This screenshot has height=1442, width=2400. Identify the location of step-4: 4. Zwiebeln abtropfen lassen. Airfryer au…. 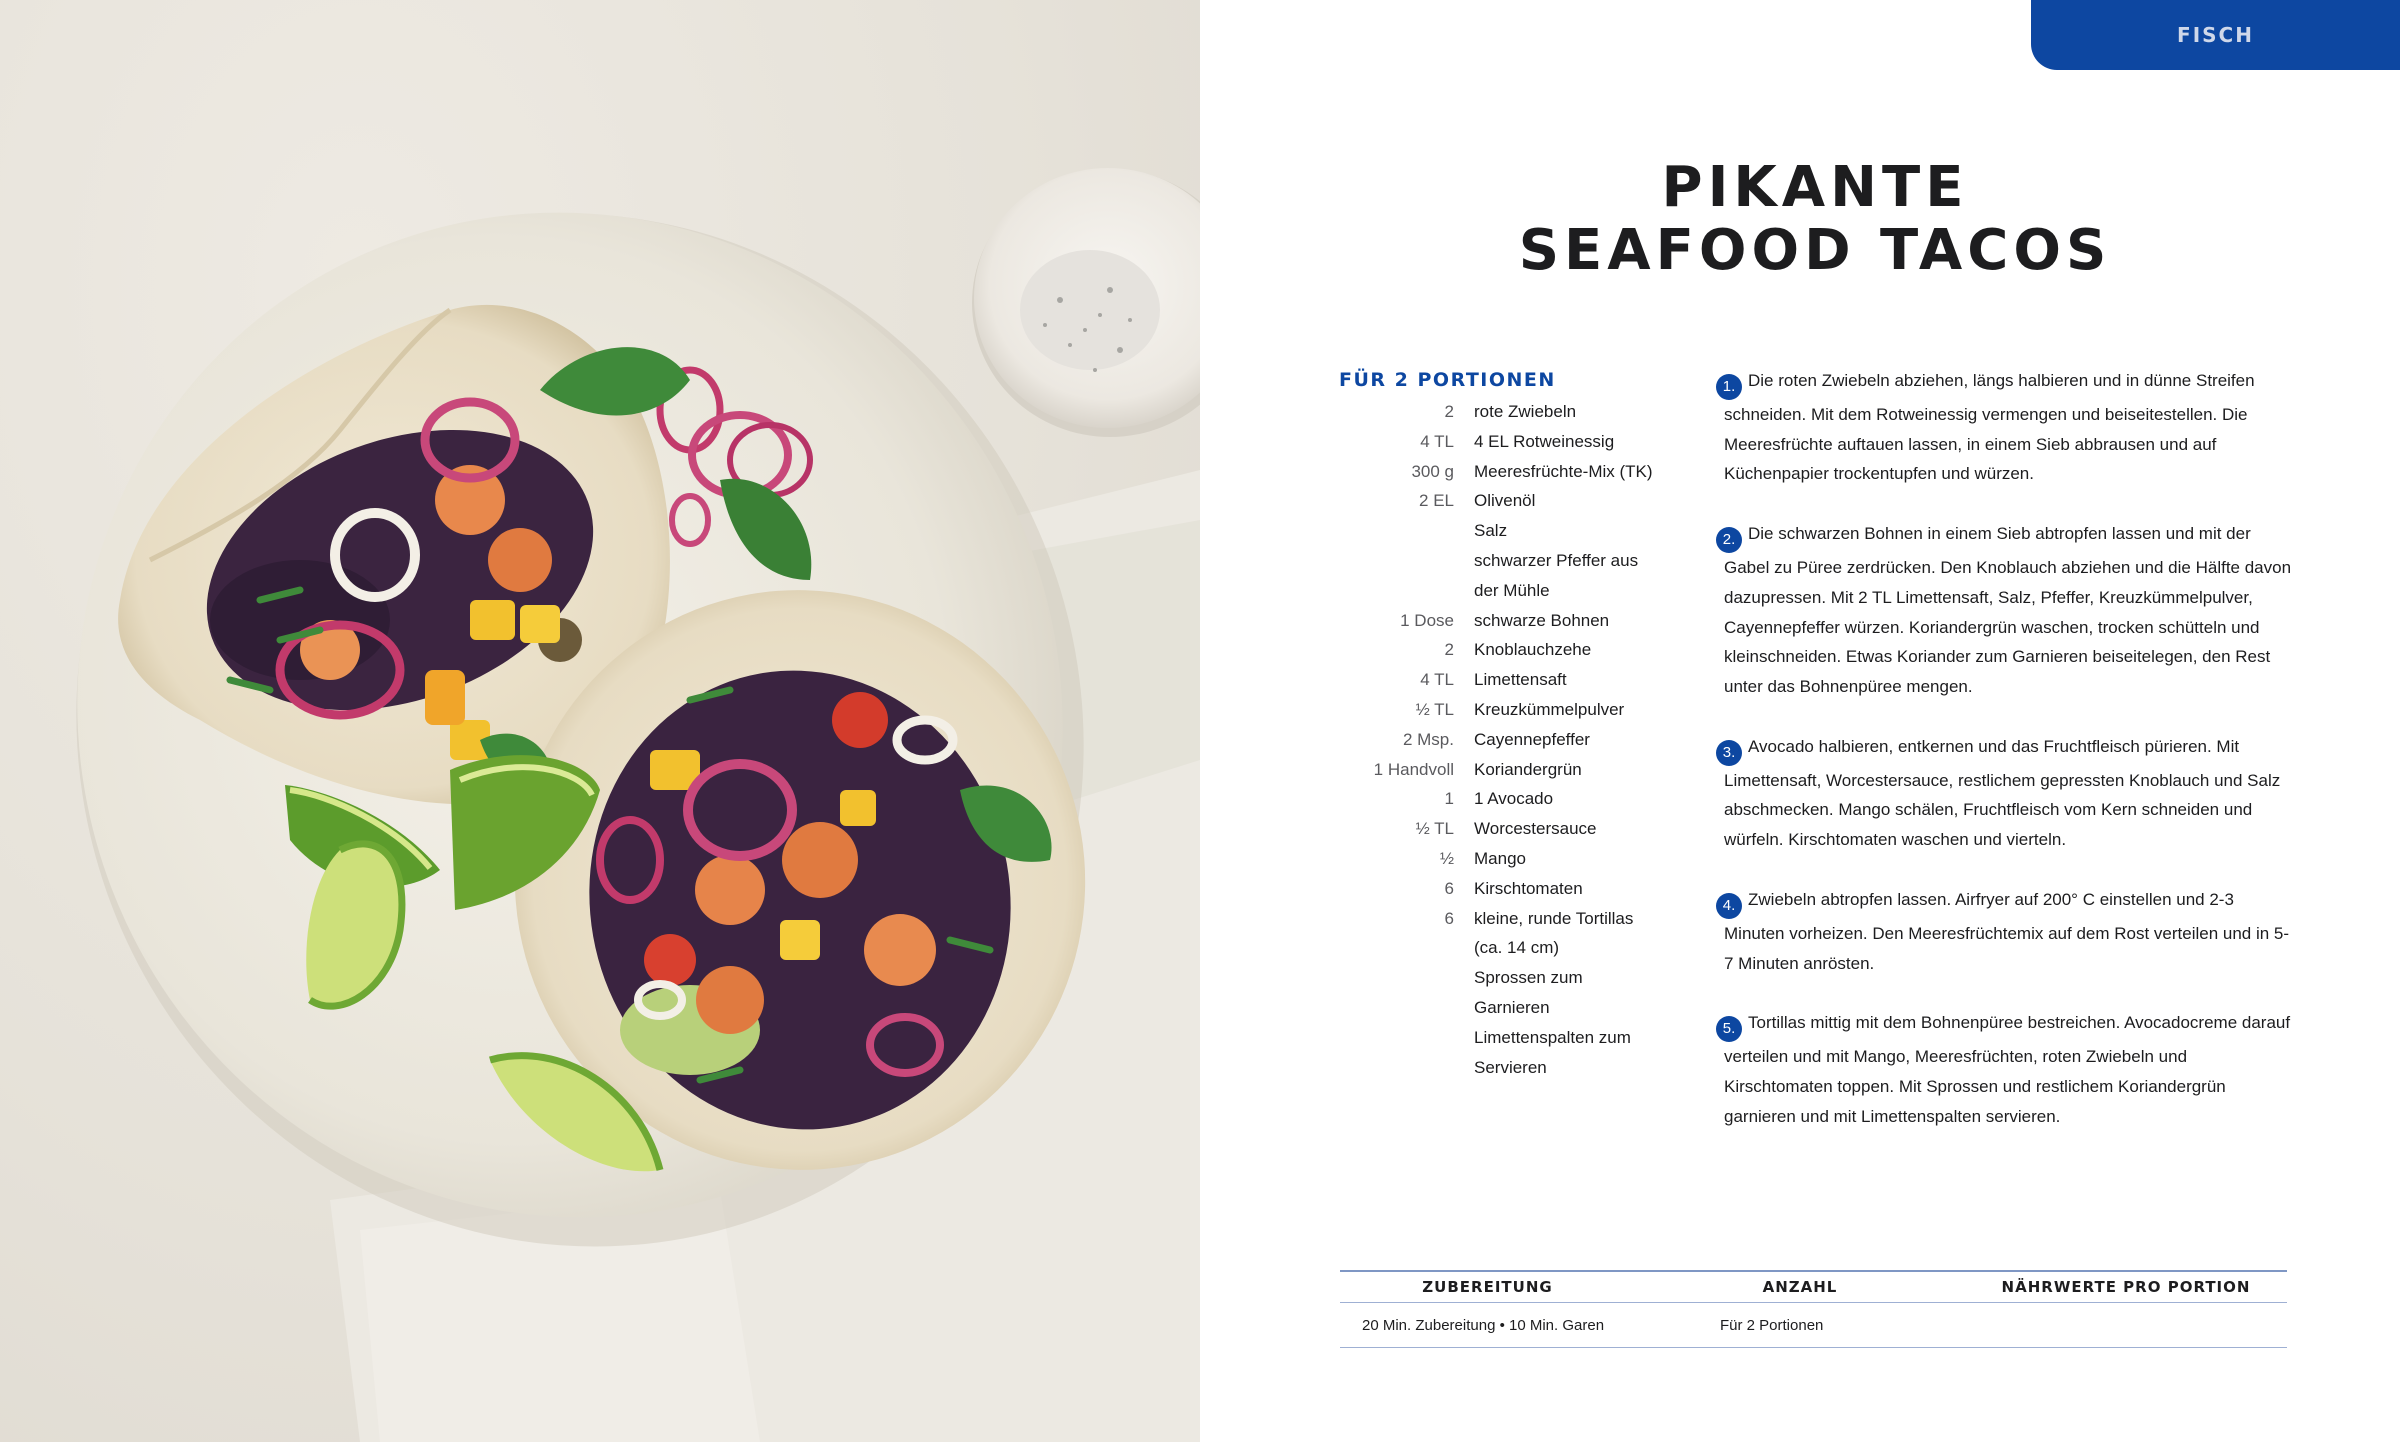
(2006, 931).